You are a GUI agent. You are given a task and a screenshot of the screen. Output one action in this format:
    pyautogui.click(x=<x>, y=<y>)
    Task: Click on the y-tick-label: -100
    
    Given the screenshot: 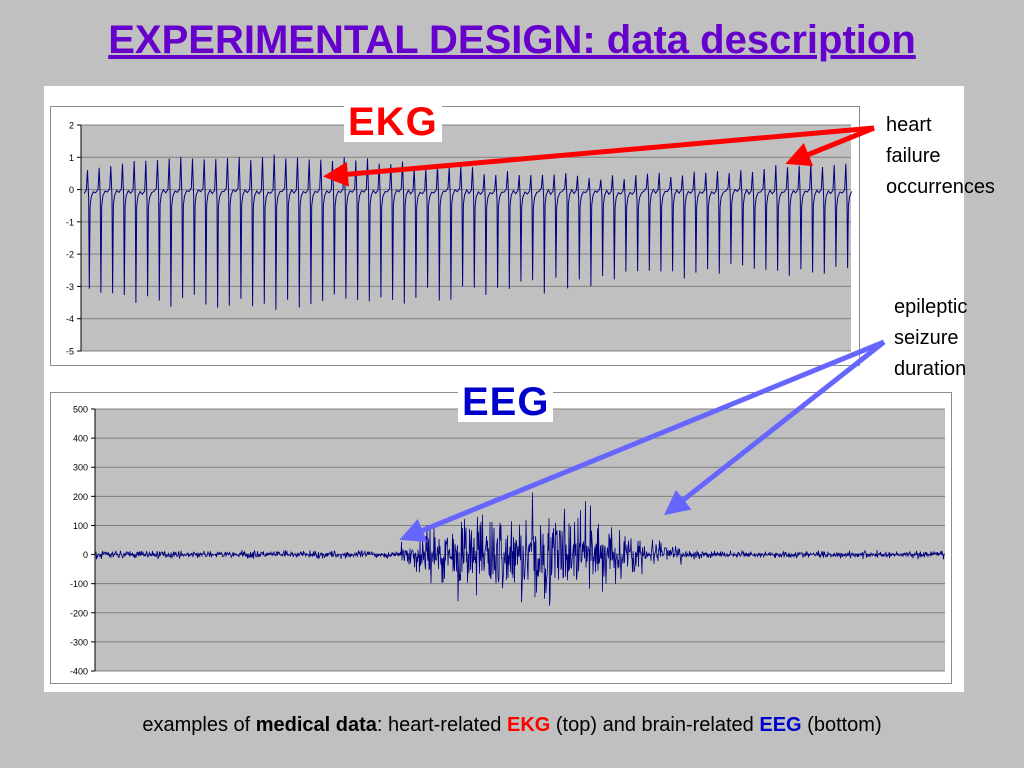 What is the action you would take?
    pyautogui.click(x=79, y=584)
    